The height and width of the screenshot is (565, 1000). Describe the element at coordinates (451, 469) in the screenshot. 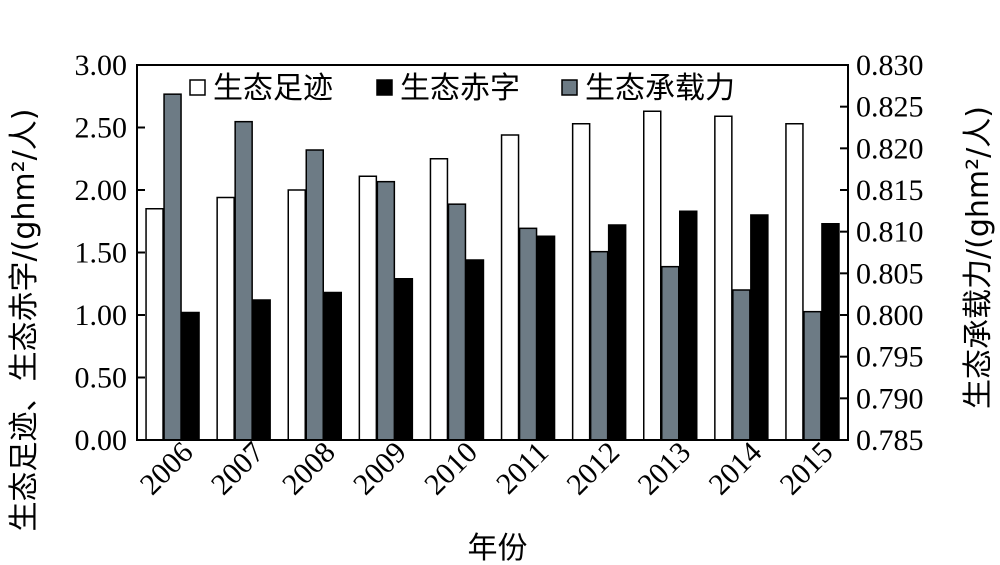

I see `x-tick-label-2010: 2010` at that location.